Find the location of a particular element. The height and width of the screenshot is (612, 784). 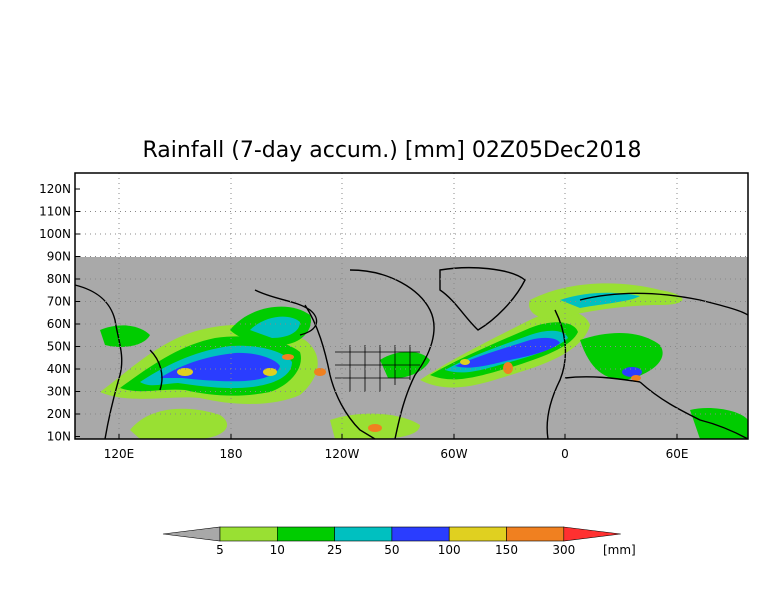

lat-label: 80N is located at coordinates (59, 279).